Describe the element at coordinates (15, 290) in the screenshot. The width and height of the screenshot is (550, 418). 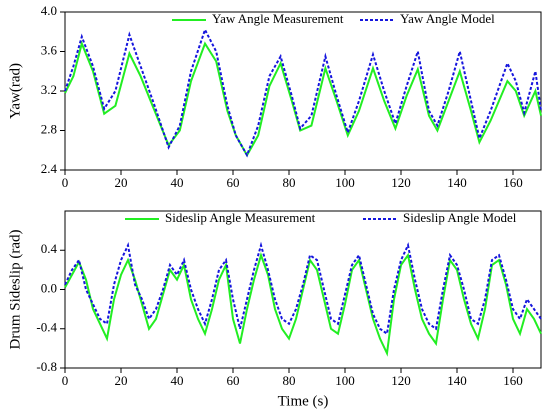
I see `y-axis-label: Drum Sideslip (rad)` at that location.